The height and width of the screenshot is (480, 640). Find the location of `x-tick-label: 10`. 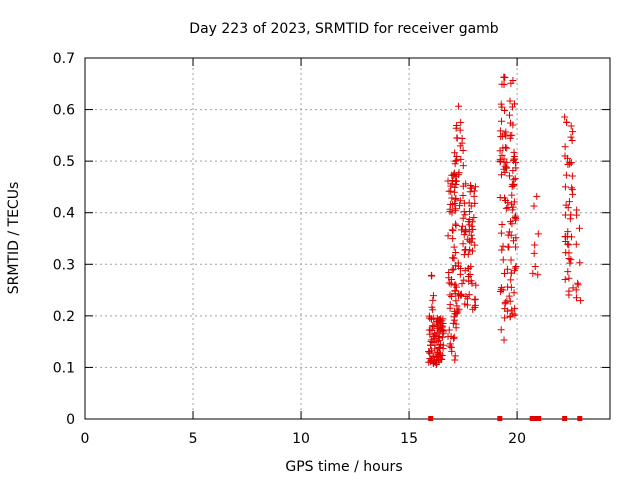

x-tick-label: 10 is located at coordinates (301, 439).